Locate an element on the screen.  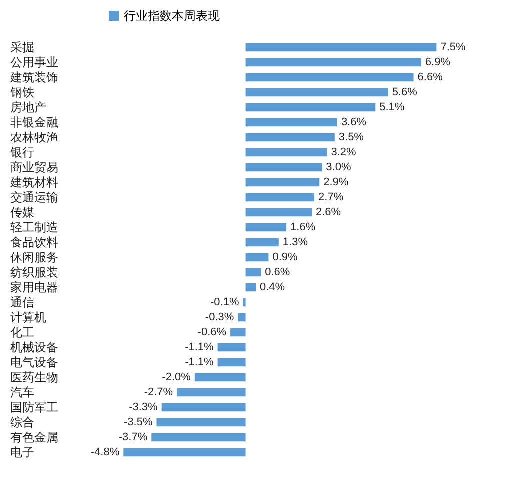
y-tick-label: 综合 is located at coordinates (22, 423).